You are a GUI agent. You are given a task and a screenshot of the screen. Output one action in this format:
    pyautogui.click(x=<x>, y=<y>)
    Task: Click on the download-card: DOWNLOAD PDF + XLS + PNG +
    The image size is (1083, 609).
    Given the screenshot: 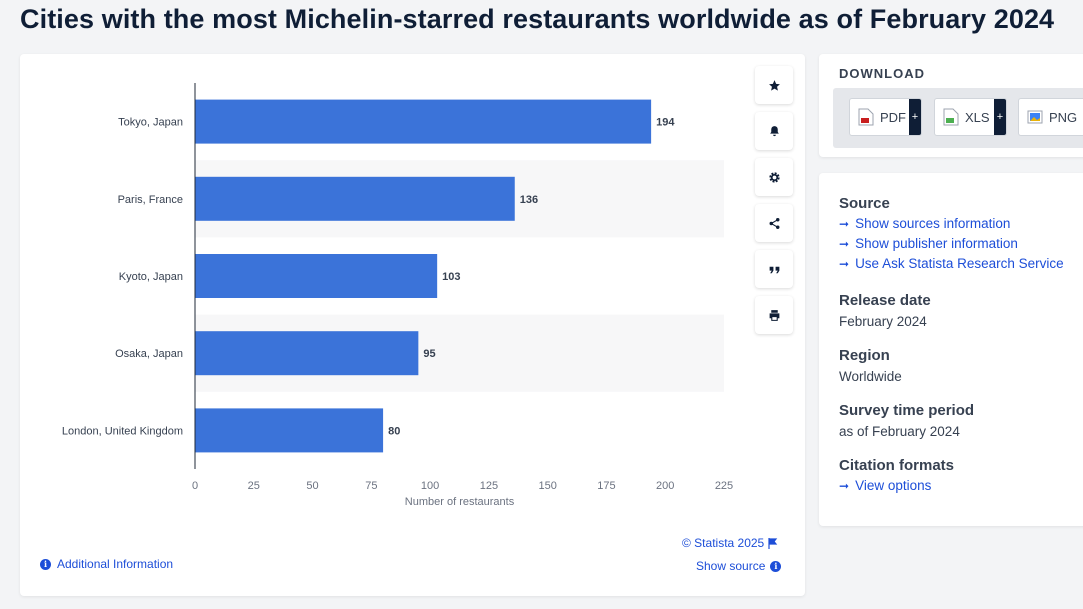 What is the action you would take?
    pyautogui.click(x=951, y=105)
    